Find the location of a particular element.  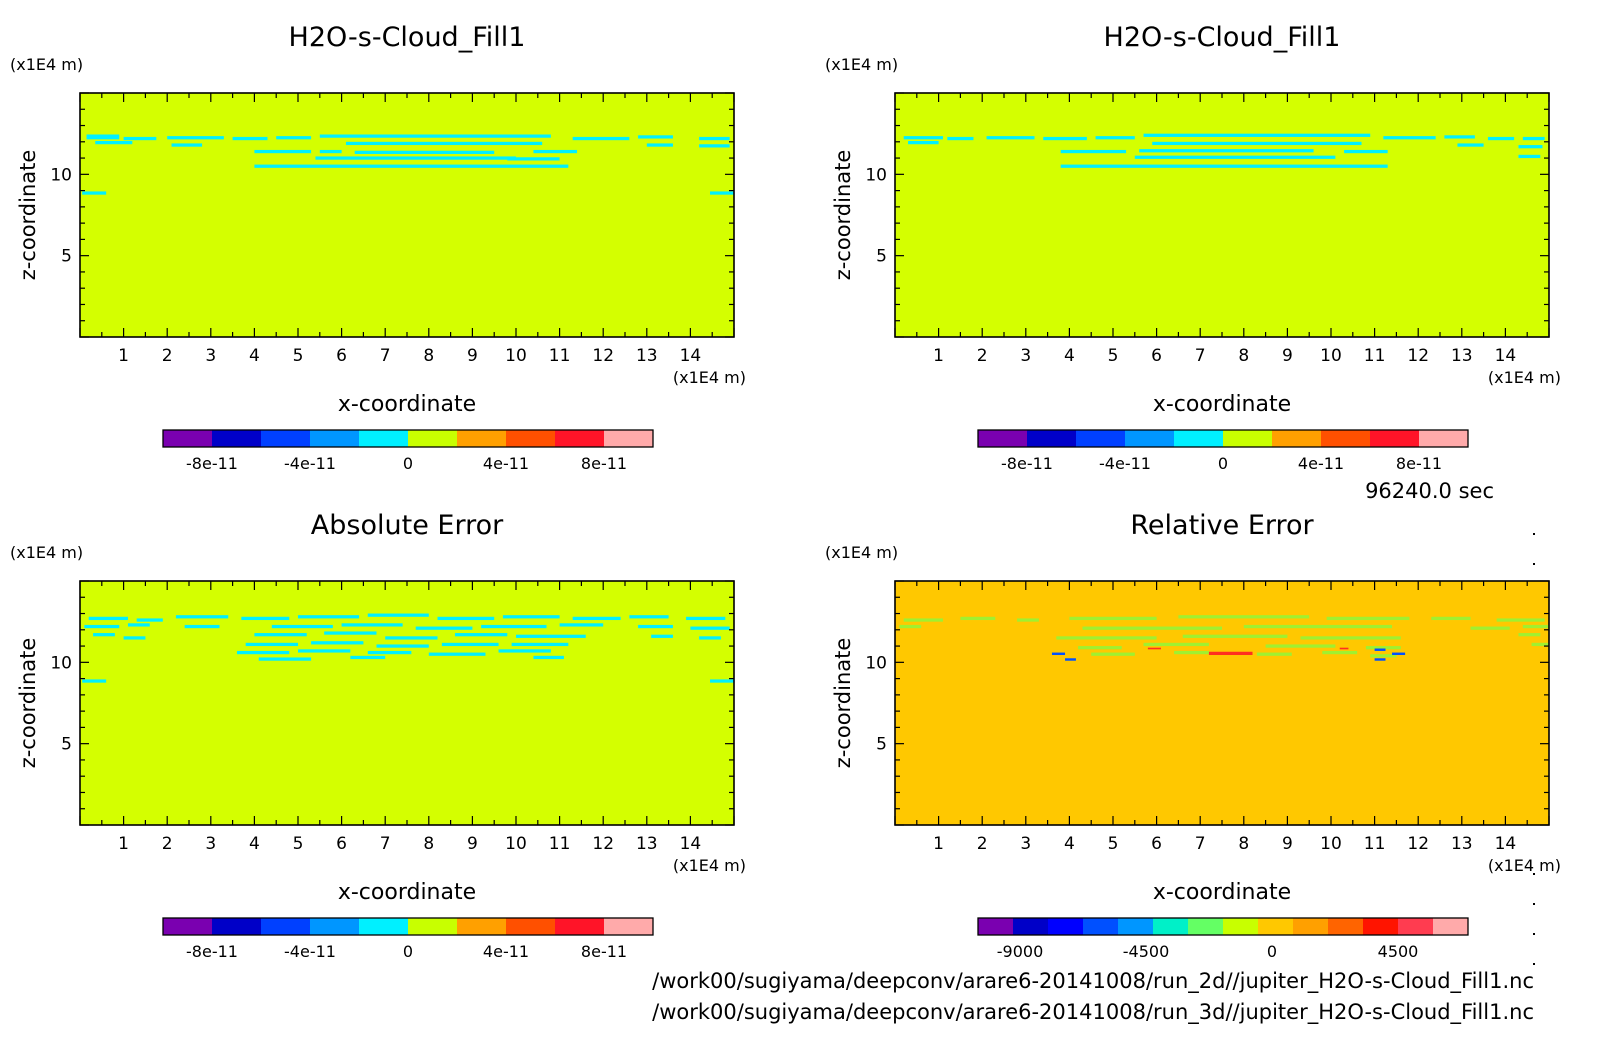

x-tick-label: 11 is located at coordinates (1375, 844).